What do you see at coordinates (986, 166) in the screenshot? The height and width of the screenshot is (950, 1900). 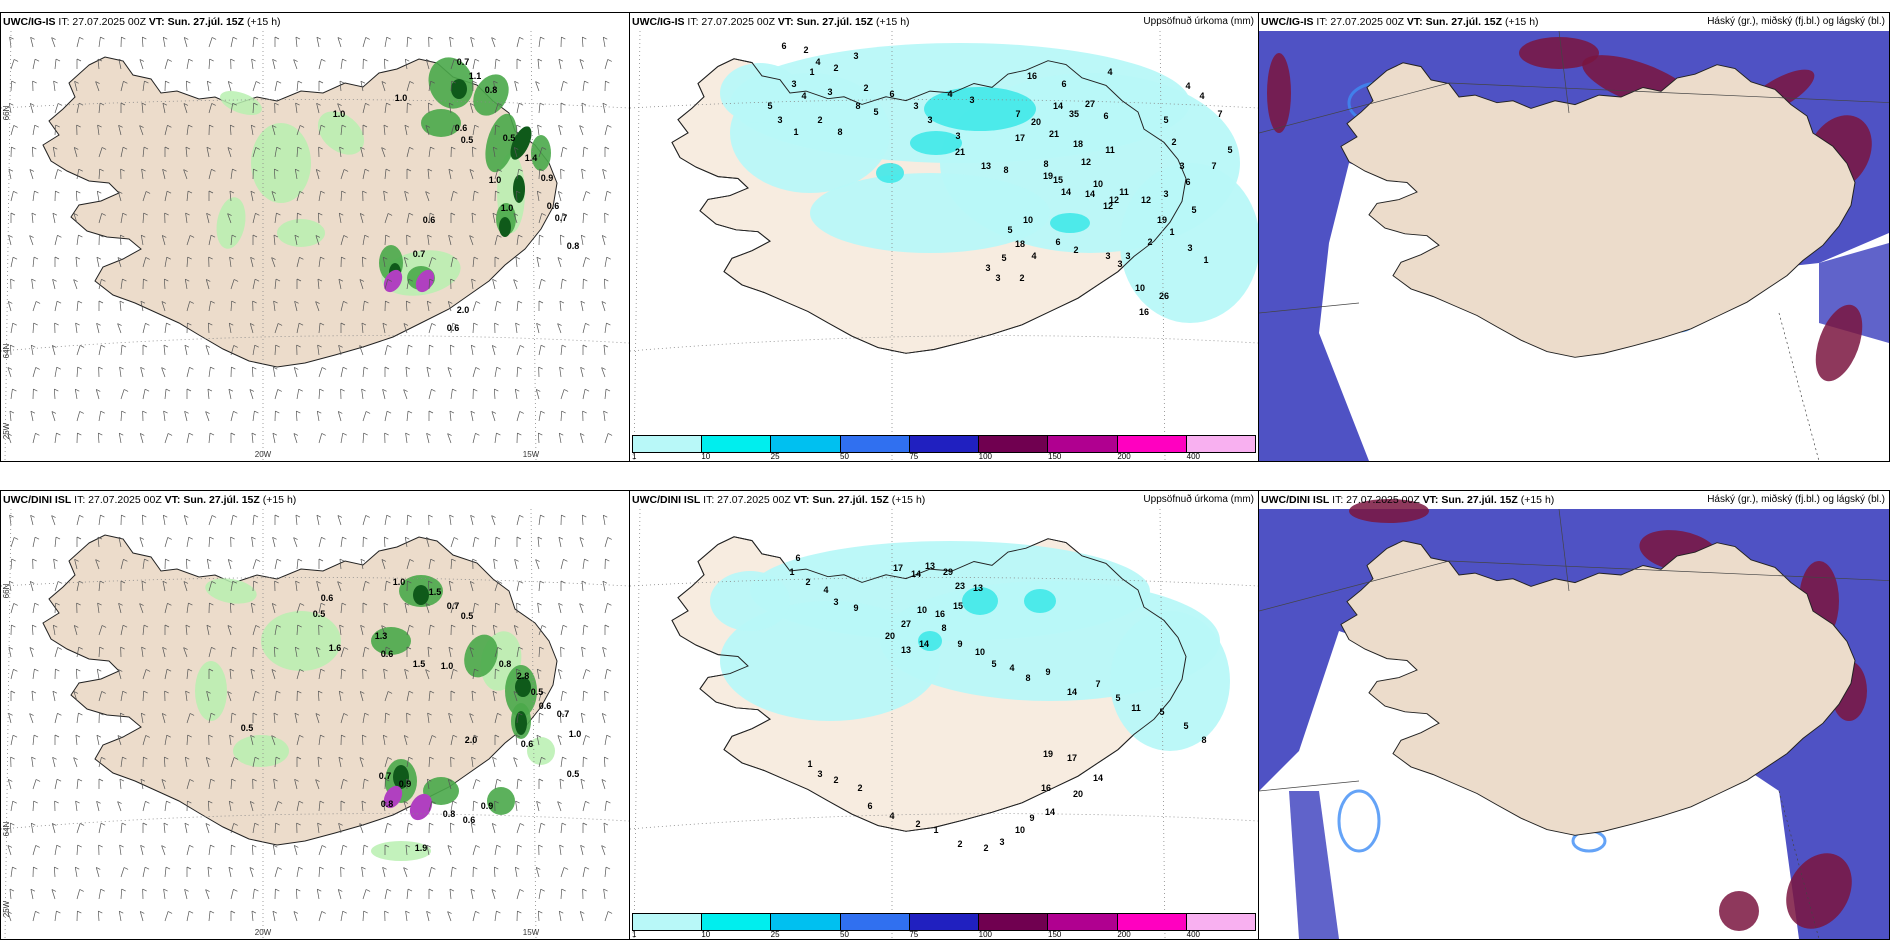 I see `precip-value-label: 13` at bounding box center [986, 166].